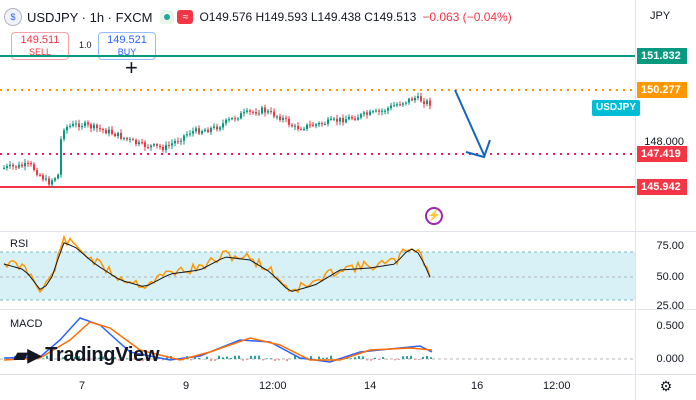 The width and height of the screenshot is (696, 400). Describe the element at coordinates (127, 52) in the screenshot. I see `buy-label: BUY` at that location.